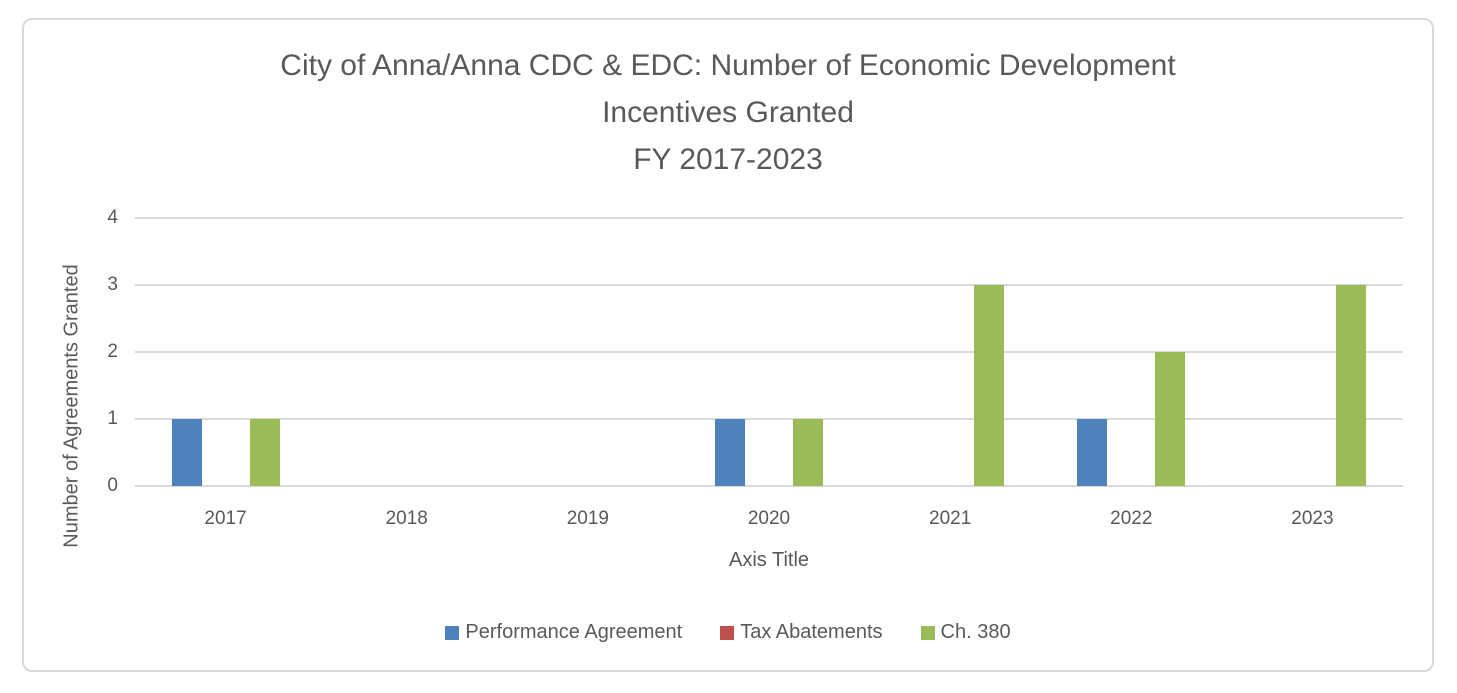 This screenshot has width=1457, height=693. What do you see at coordinates (769, 560) in the screenshot?
I see `x-axis-title: Axis Title` at bounding box center [769, 560].